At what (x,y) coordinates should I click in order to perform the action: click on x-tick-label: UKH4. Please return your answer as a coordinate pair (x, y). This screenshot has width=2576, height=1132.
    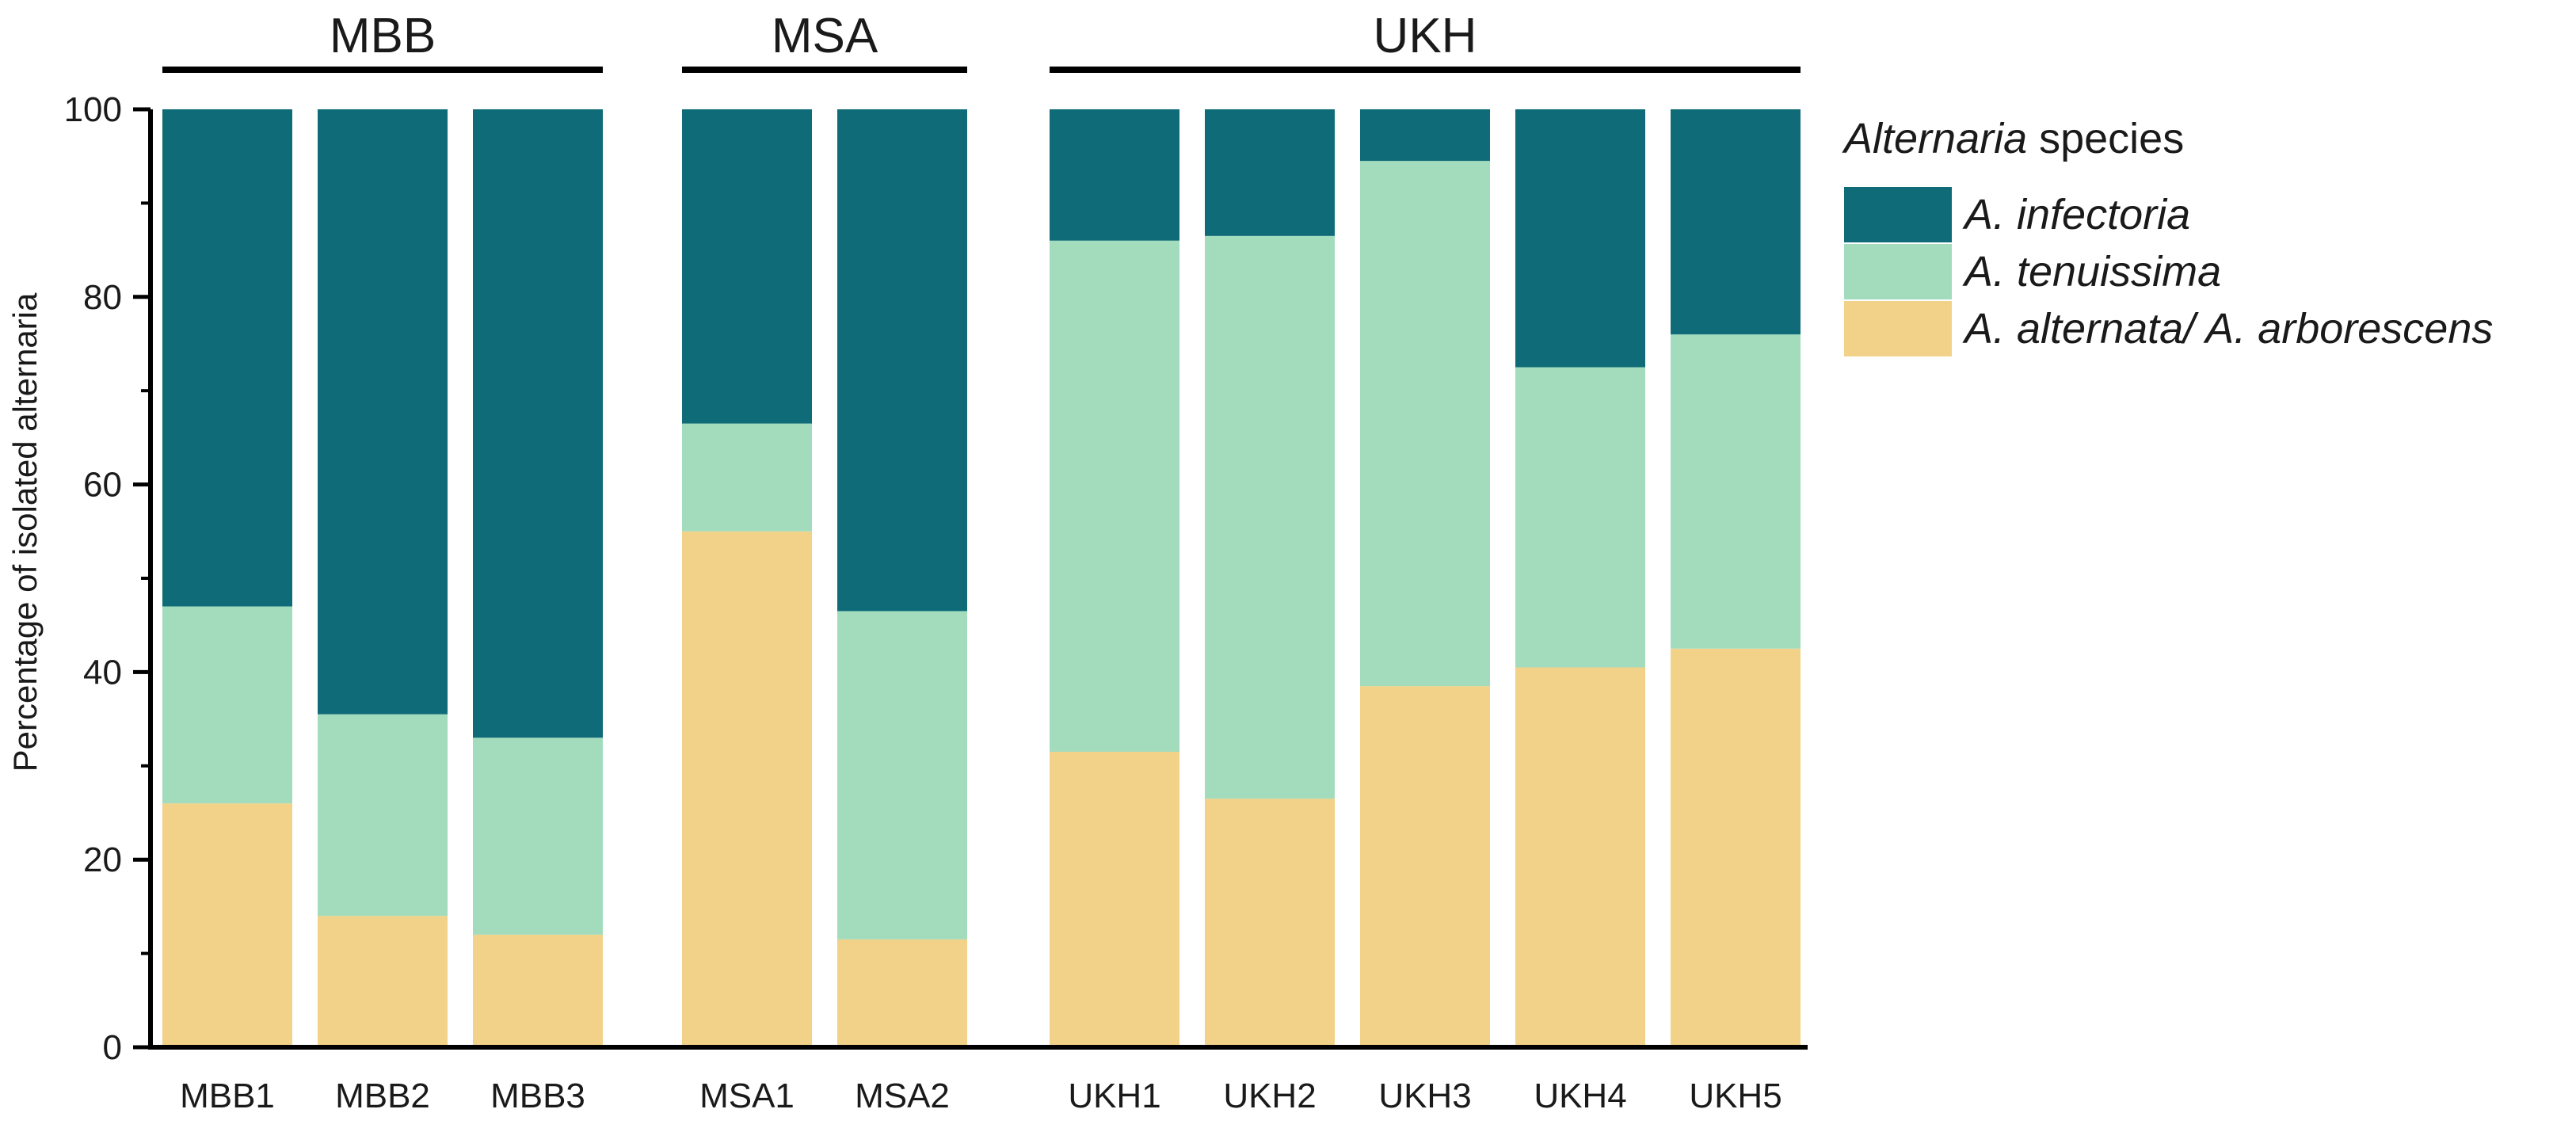
    Looking at the image, I should click on (1580, 1096).